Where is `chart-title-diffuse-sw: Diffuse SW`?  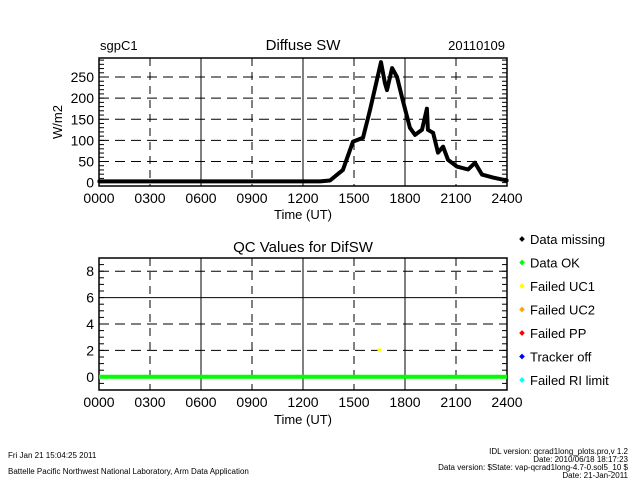 chart-title-diffuse-sw: Diffuse SW is located at coordinates (304, 45).